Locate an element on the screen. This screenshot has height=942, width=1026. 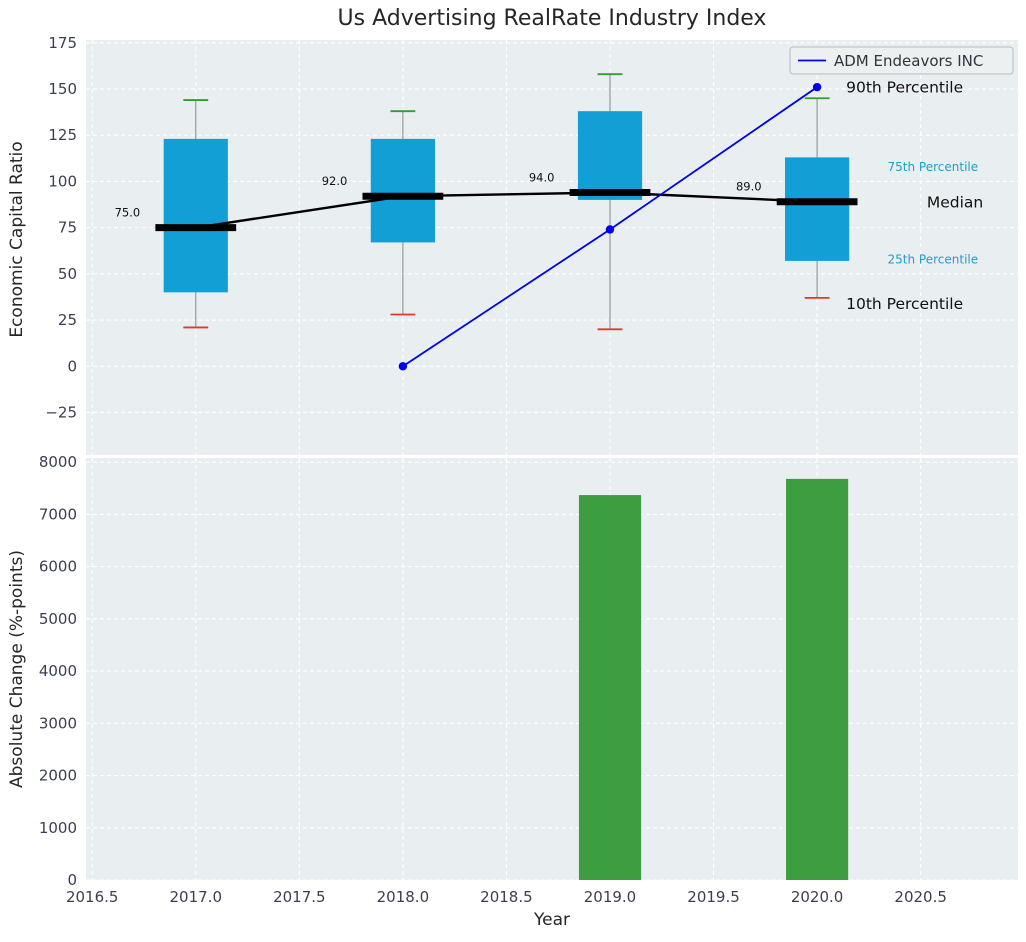
svg-text: 4000 is located at coordinates (58, 671).